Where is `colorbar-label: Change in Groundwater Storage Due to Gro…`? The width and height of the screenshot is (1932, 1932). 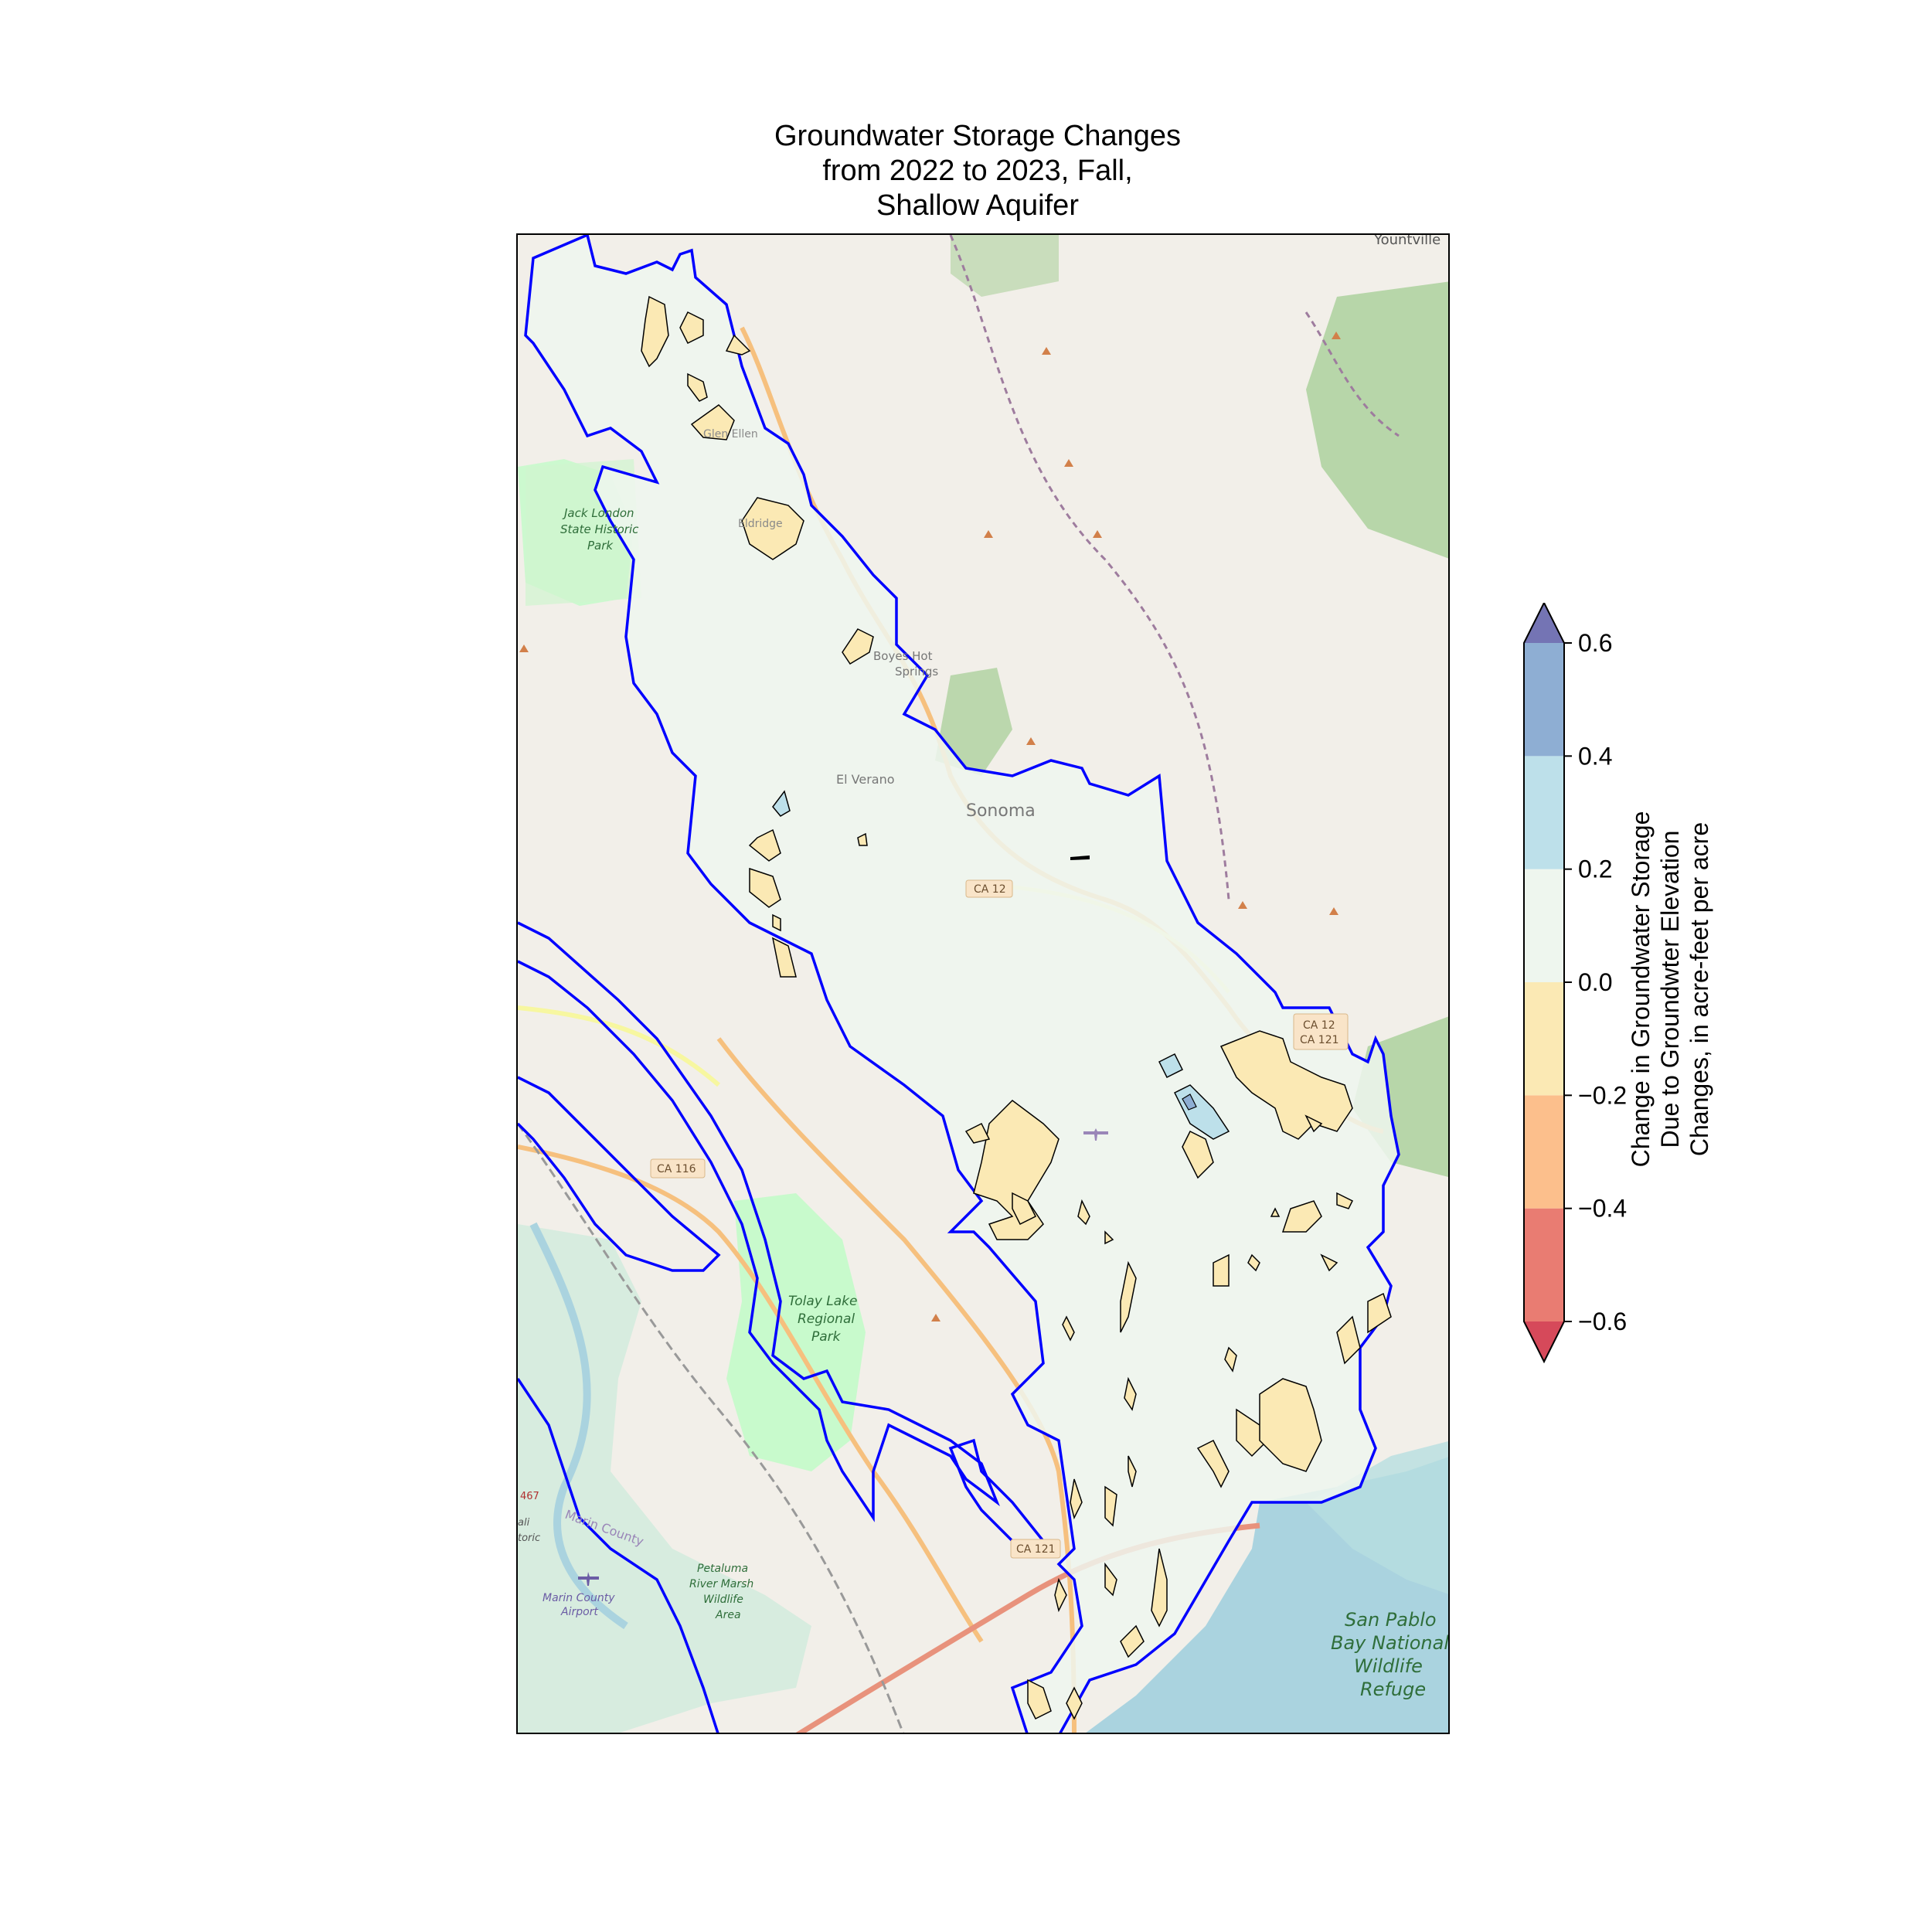
colorbar-label: Change in Groundwater Storage Due to Gro… is located at coordinates (1670, 990).